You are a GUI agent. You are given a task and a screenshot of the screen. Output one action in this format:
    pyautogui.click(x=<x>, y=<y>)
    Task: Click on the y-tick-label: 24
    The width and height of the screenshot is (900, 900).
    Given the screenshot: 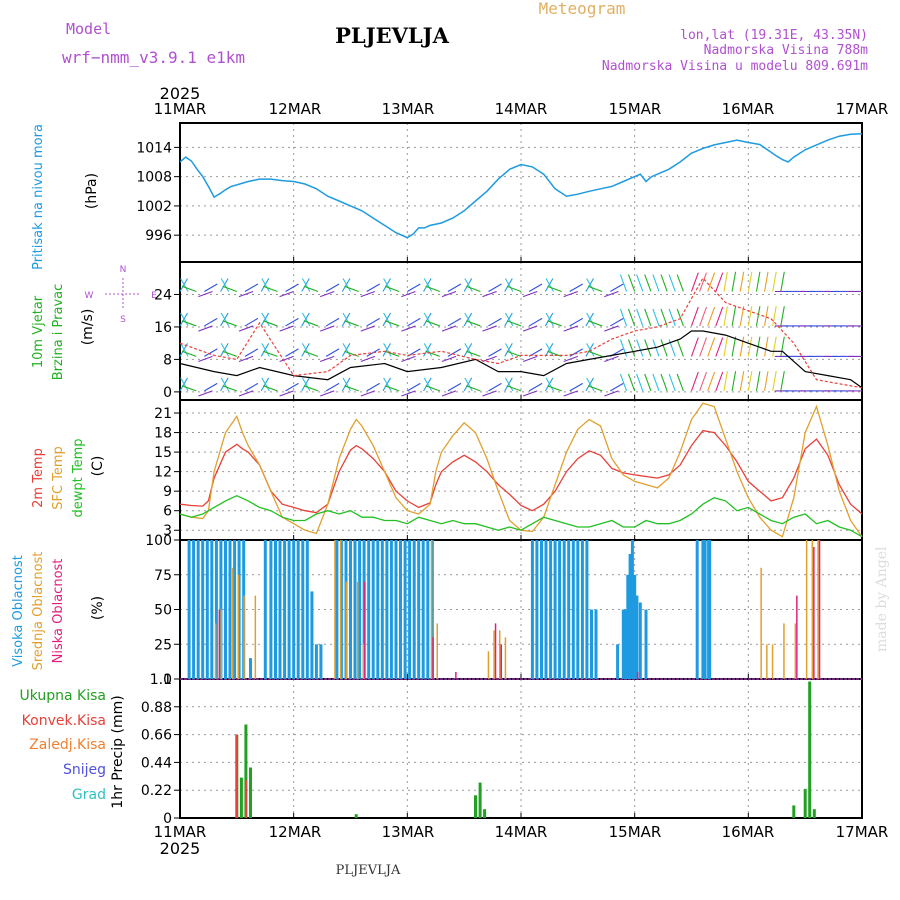 What is the action you would take?
    pyautogui.click(x=163, y=295)
    